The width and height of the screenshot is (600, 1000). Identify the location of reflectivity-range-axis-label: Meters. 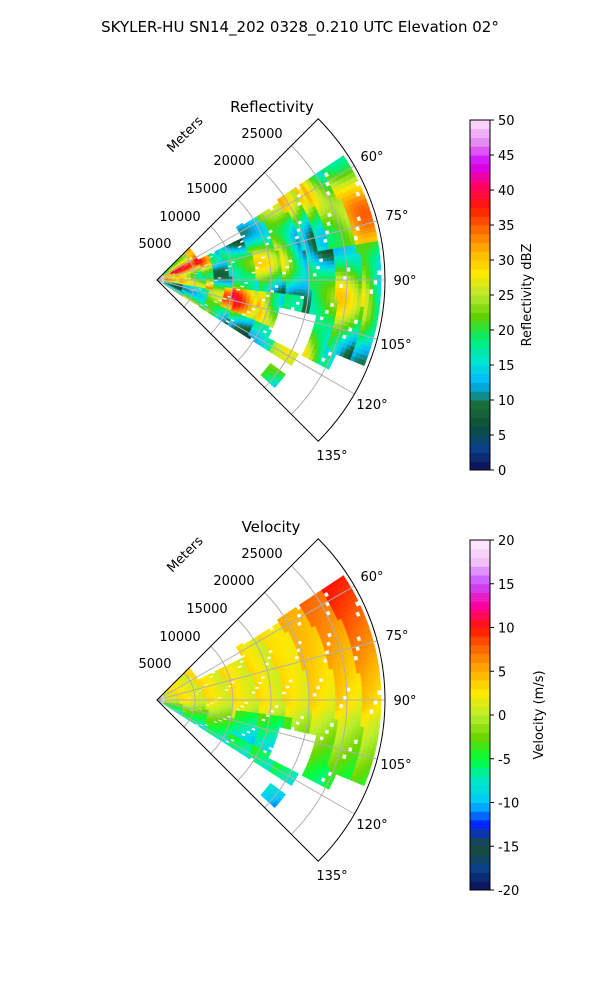
(185, 135).